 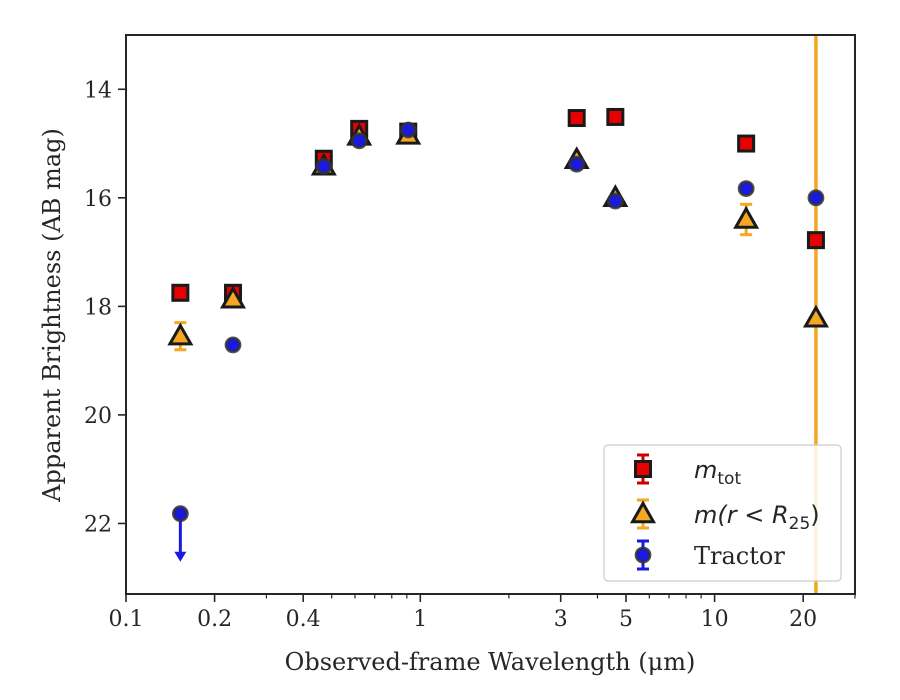 What do you see at coordinates (98, 199) in the screenshot?
I see `y-tick-label: 16` at bounding box center [98, 199].